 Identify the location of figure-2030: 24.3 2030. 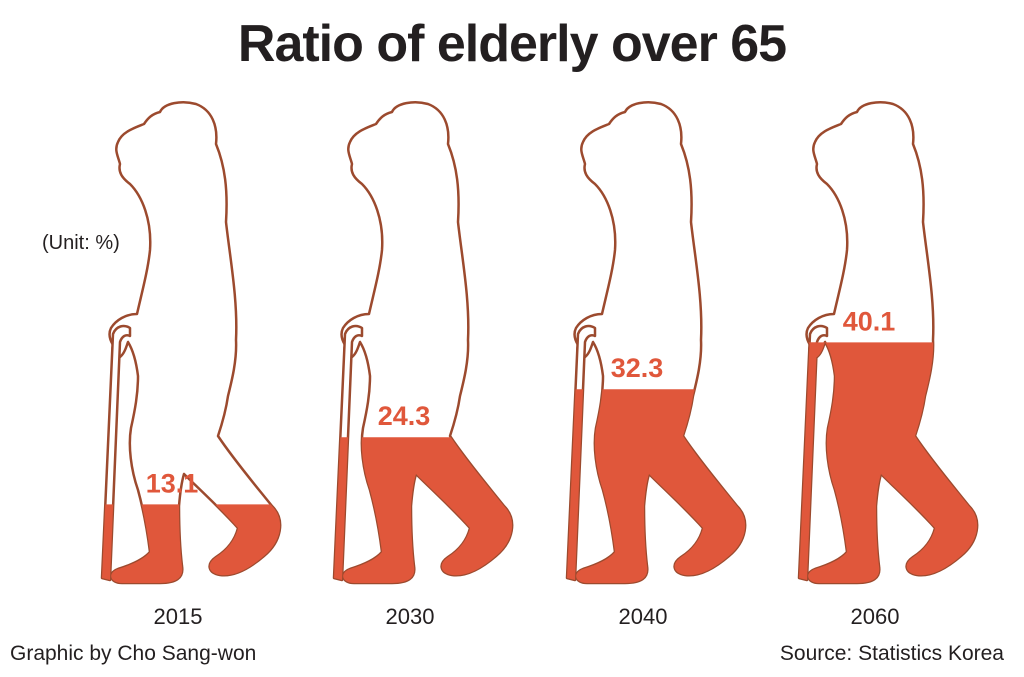
(423, 365).